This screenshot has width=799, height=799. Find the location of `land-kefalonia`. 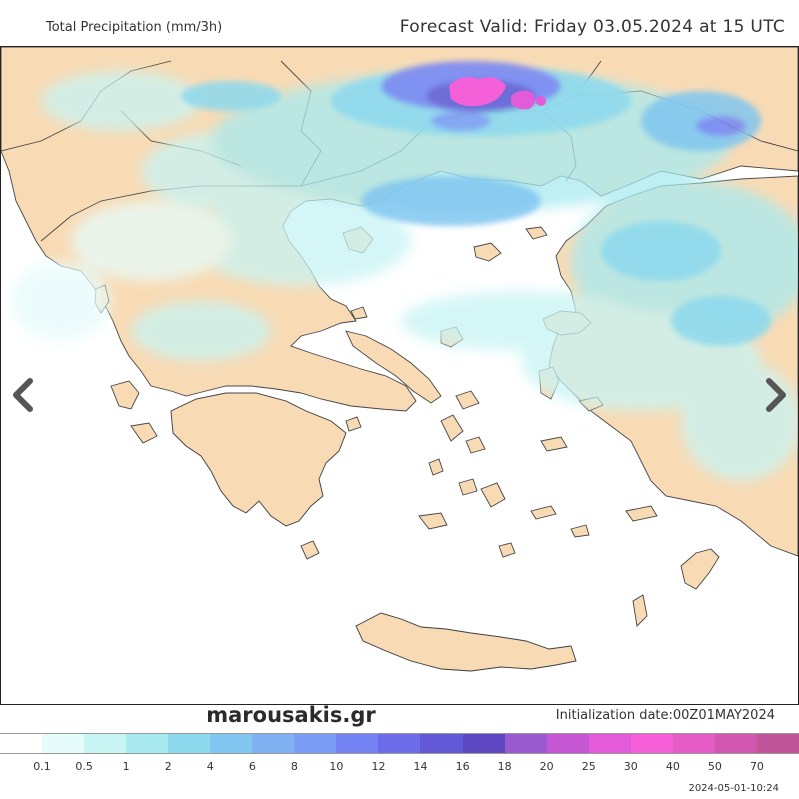

land-kefalonia is located at coordinates (125, 395).